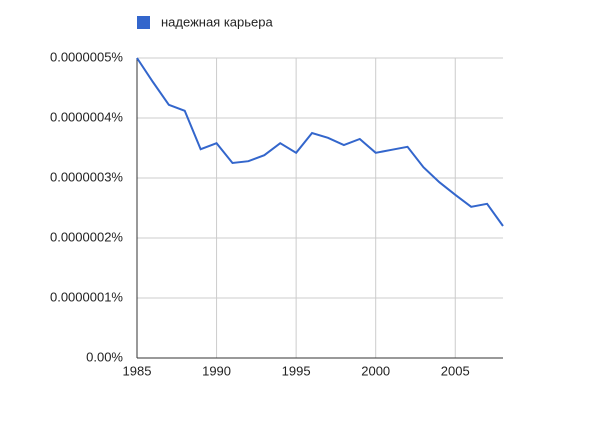 The height and width of the screenshot is (434, 600). Describe the element at coordinates (137, 370) in the screenshot. I see `x-tick-label: 1985` at that location.